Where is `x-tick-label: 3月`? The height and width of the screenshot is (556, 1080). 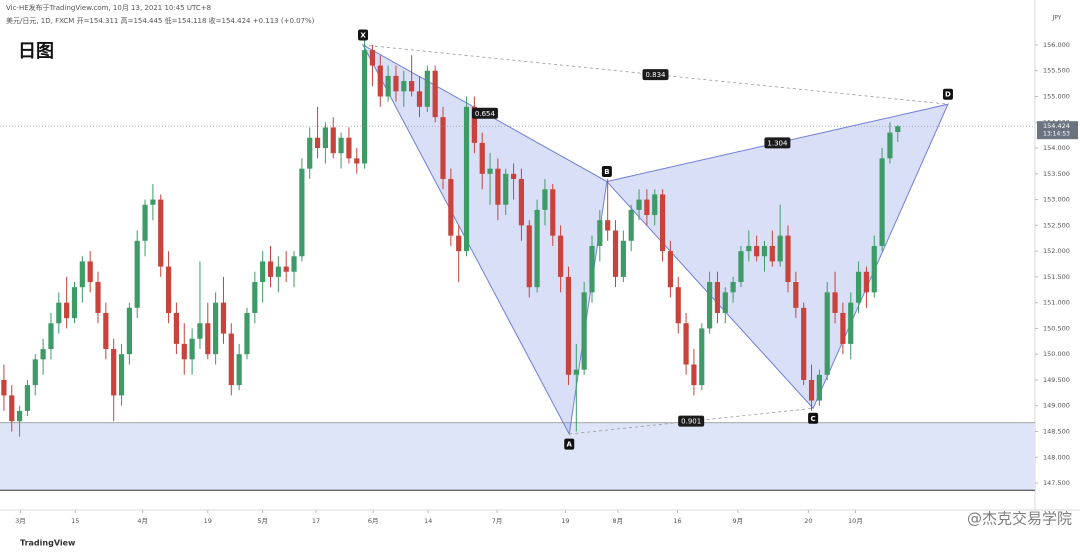 x-tick-label: 3月 is located at coordinates (20, 521).